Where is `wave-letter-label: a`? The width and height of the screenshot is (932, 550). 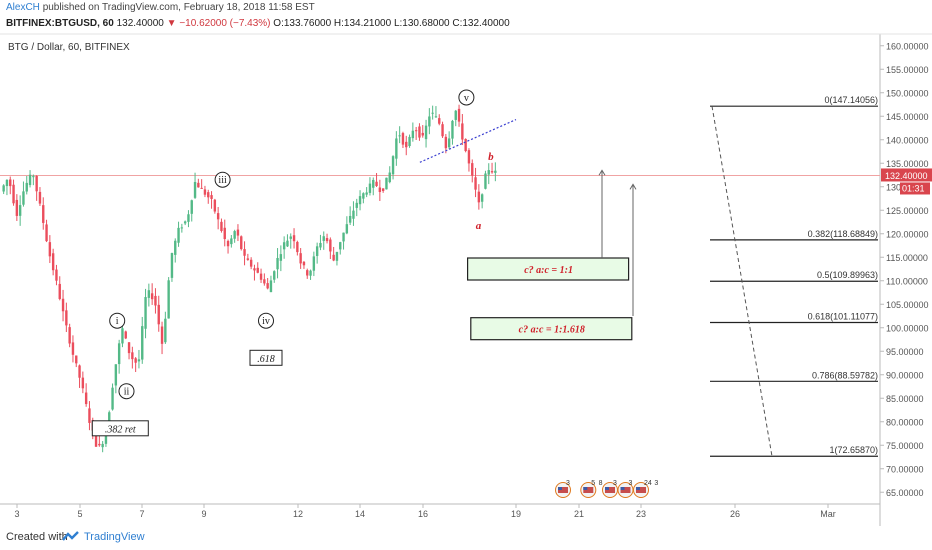 wave-letter-label: a is located at coordinates (479, 226).